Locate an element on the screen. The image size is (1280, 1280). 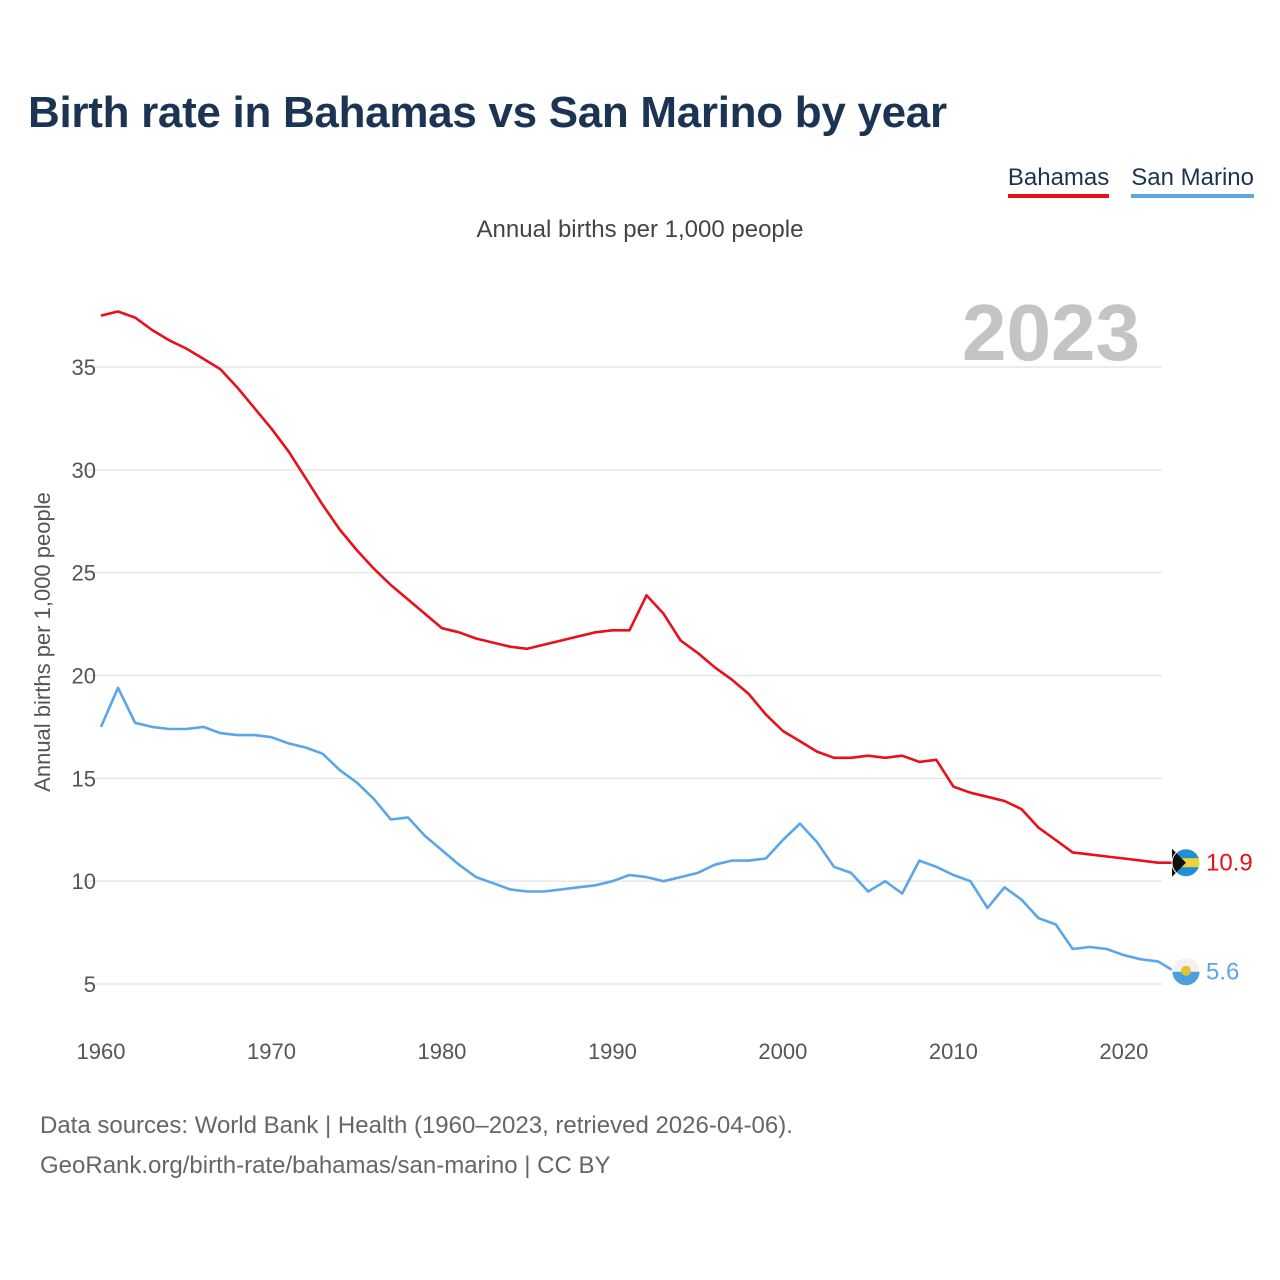
y-tick-label: 30 is located at coordinates (84, 470).